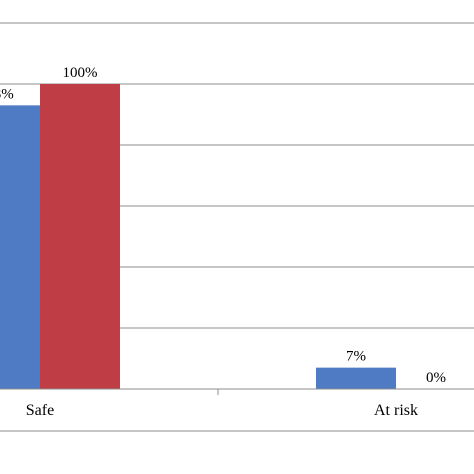 The width and height of the screenshot is (474, 474). What do you see at coordinates (356, 357) in the screenshot?
I see `data-label: 7%` at bounding box center [356, 357].